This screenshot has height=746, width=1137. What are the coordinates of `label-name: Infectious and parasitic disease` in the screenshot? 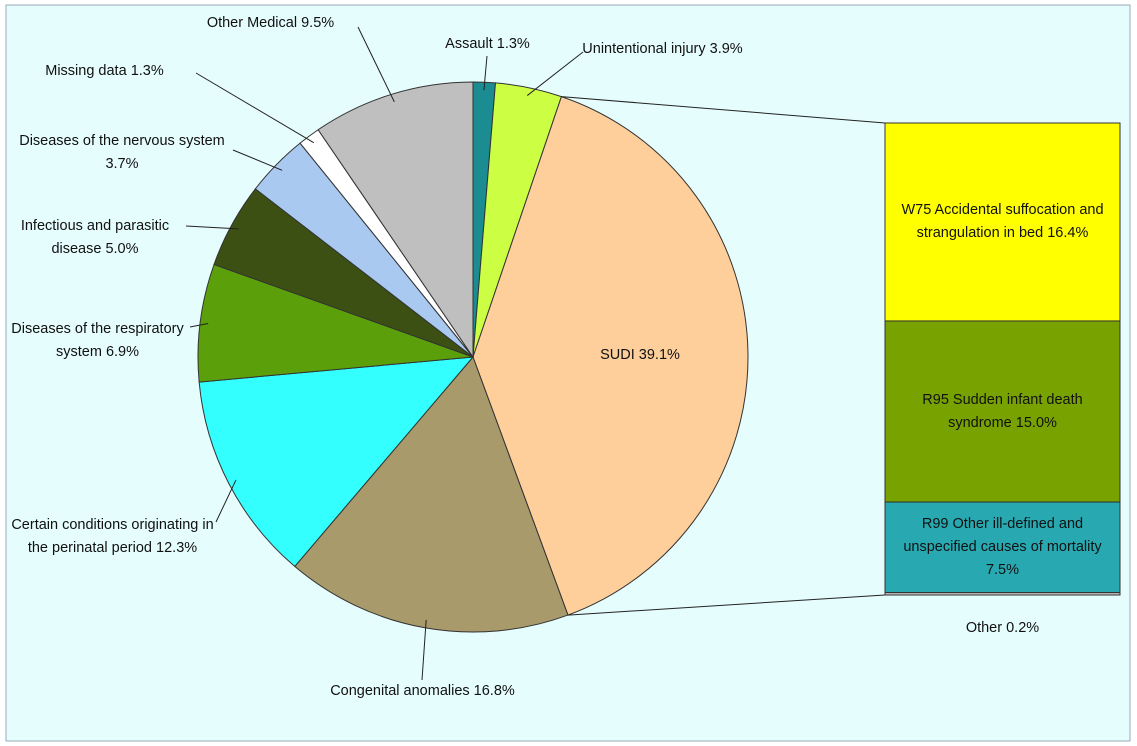 It's located at (95, 237).